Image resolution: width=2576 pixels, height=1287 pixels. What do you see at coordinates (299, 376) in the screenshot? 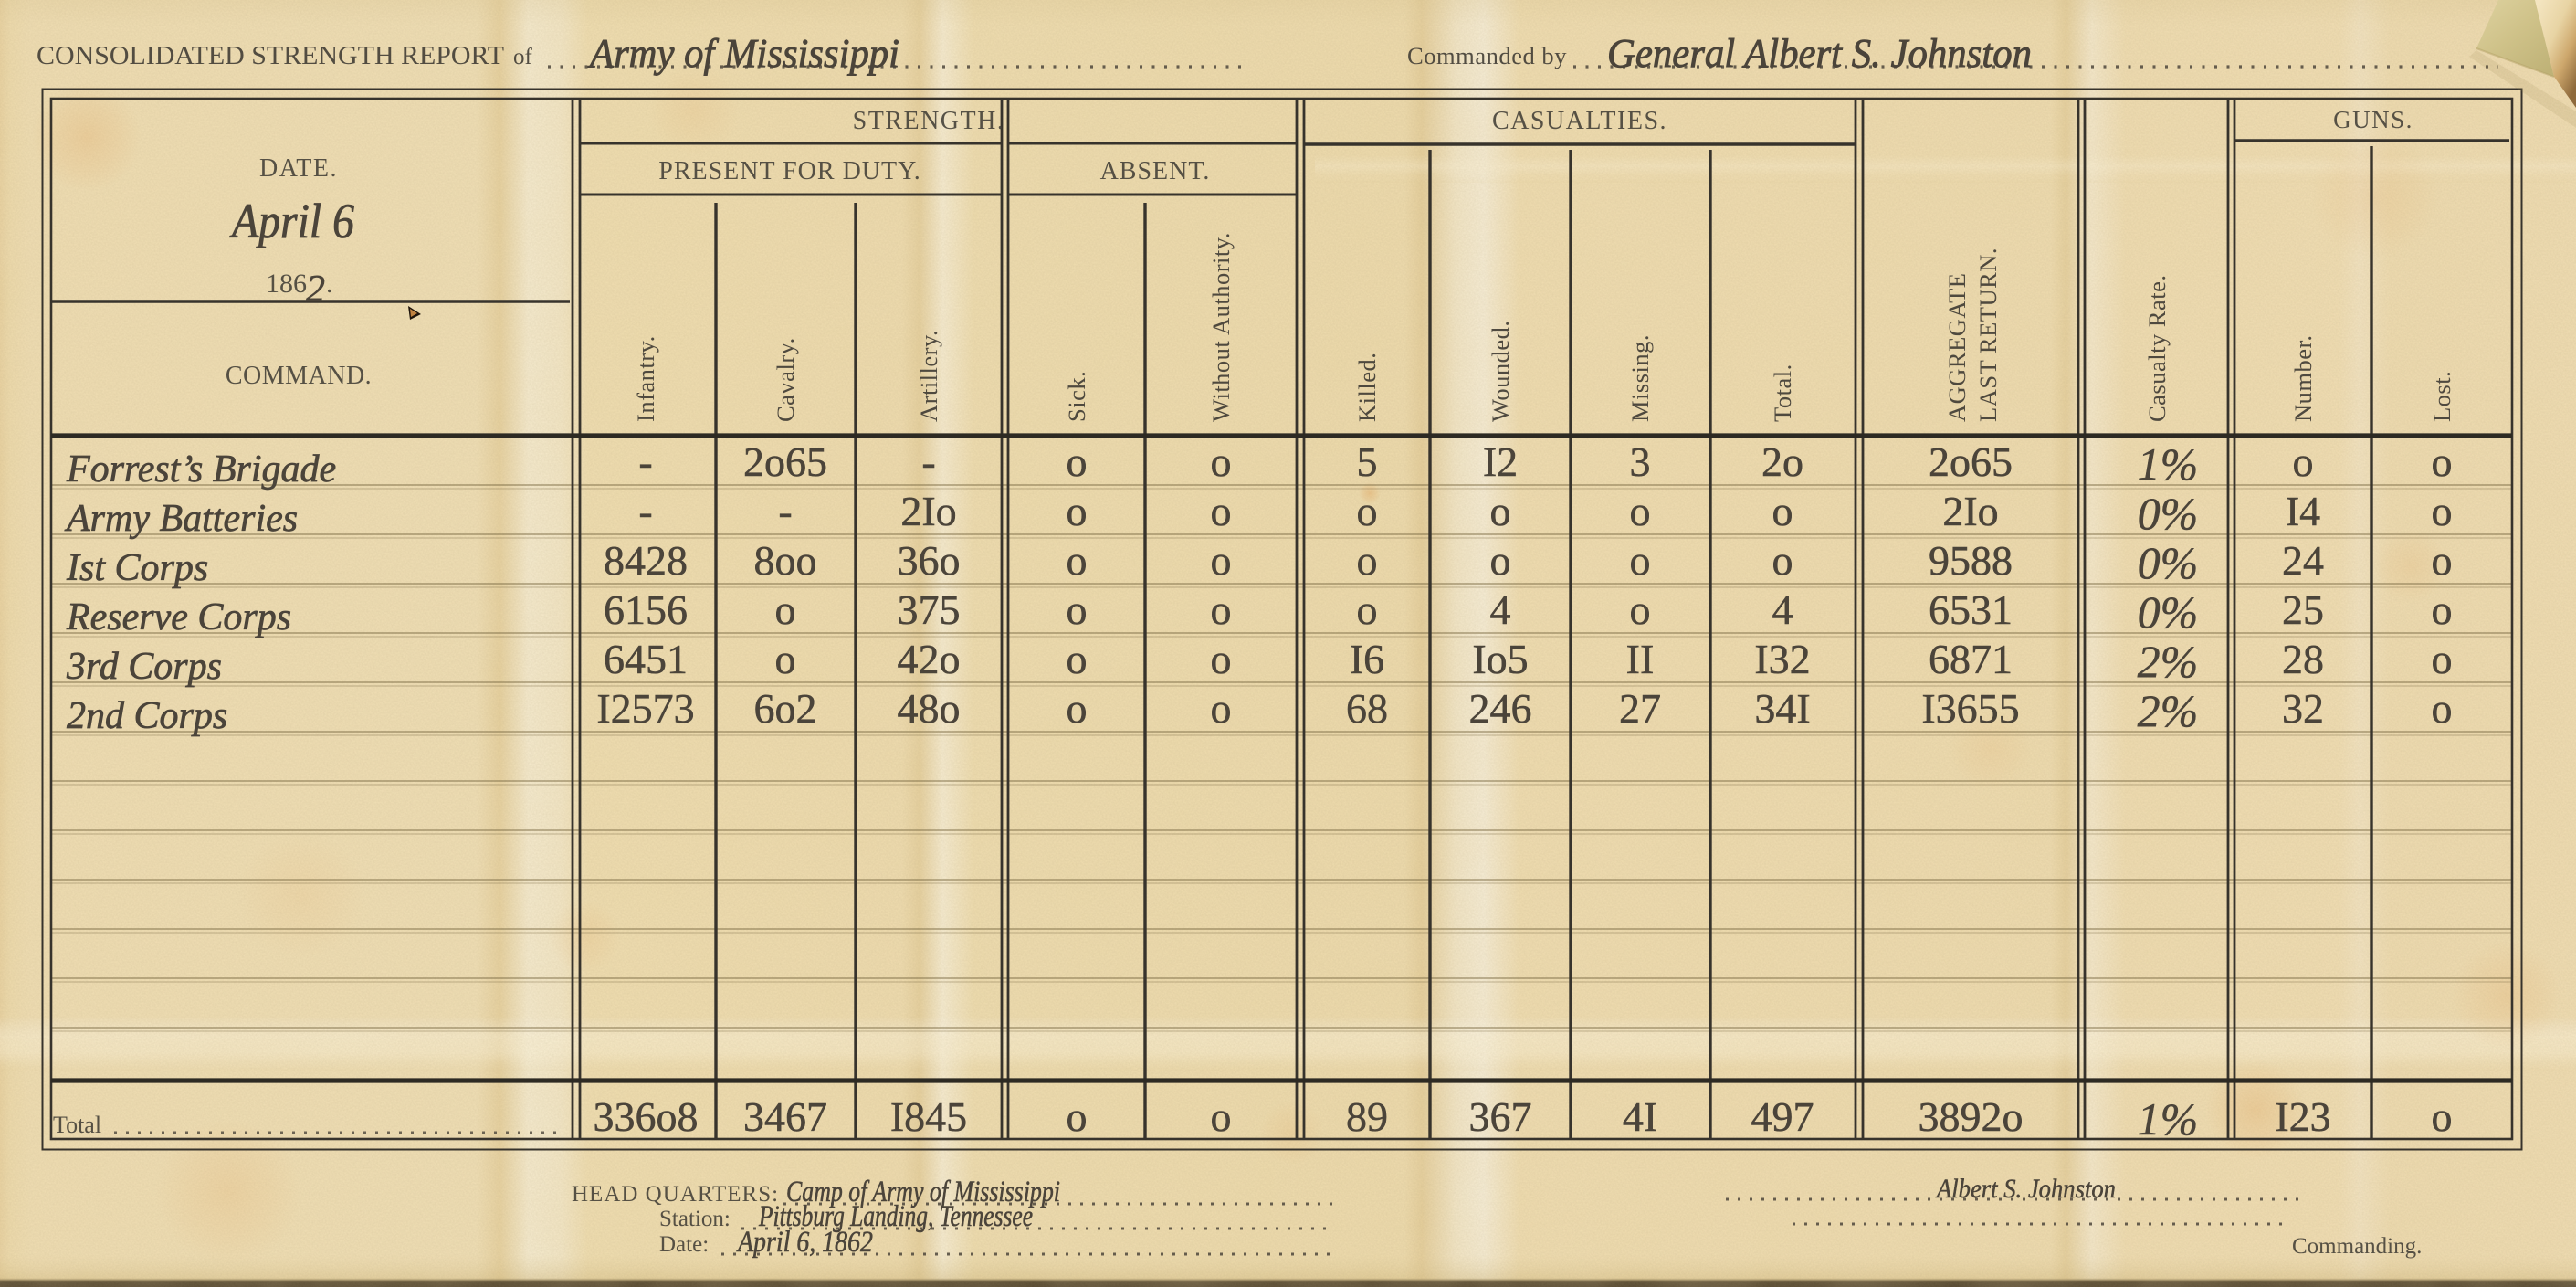
I see `svg-text: COMMAND.` at bounding box center [299, 376].